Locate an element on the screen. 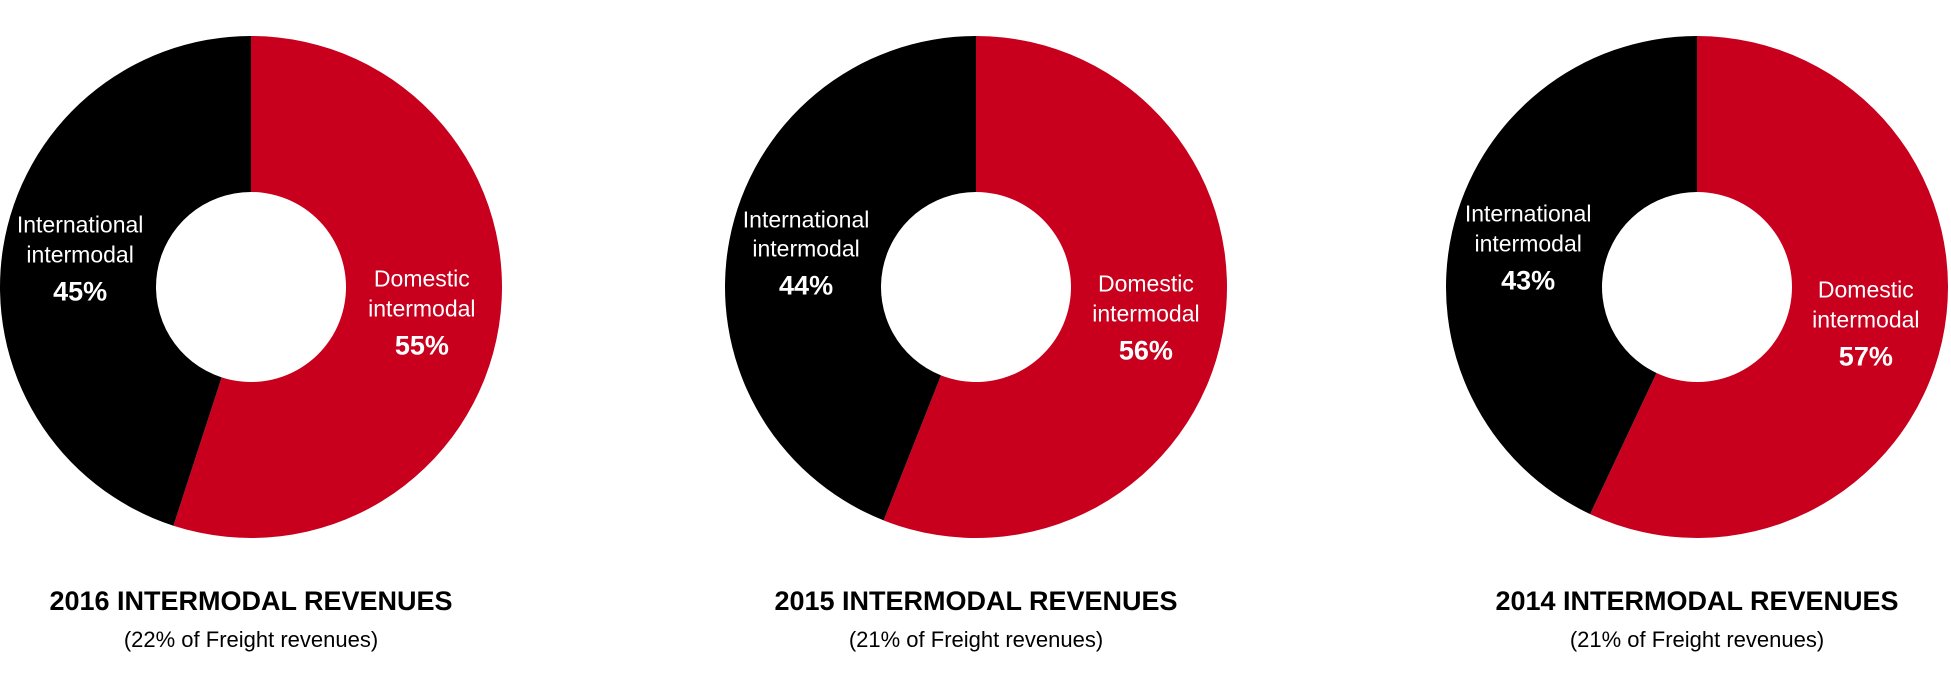  slice-label: Domestic intermodal 56% is located at coordinates (1146, 319).